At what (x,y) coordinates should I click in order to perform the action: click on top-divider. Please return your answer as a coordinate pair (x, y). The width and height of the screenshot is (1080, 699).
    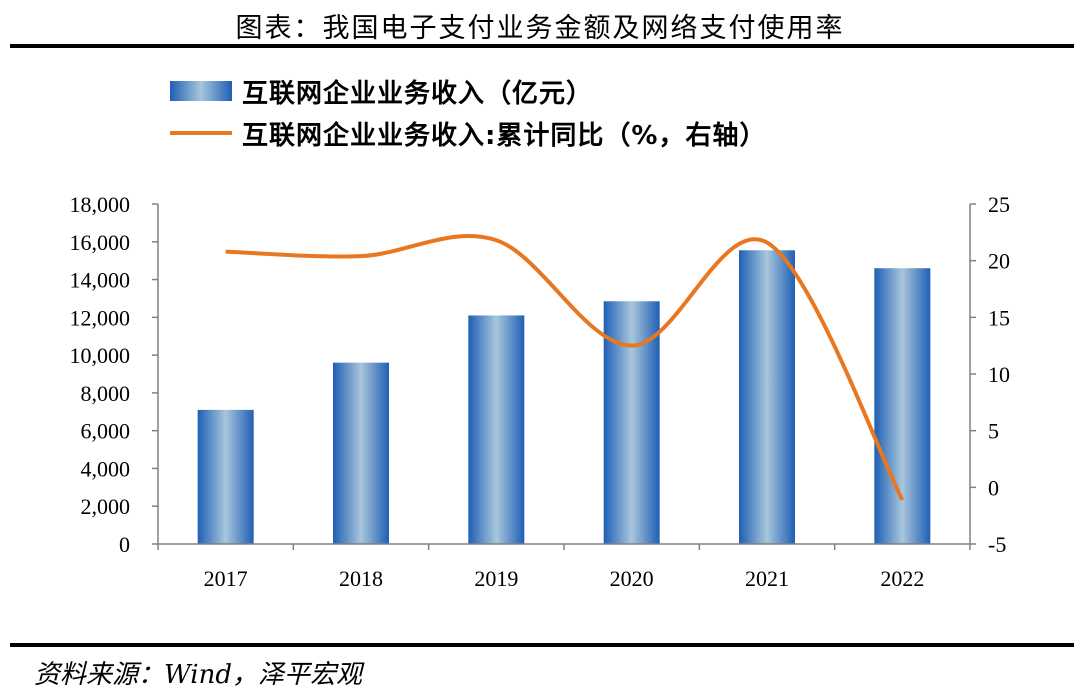
    Looking at the image, I should click on (542, 46).